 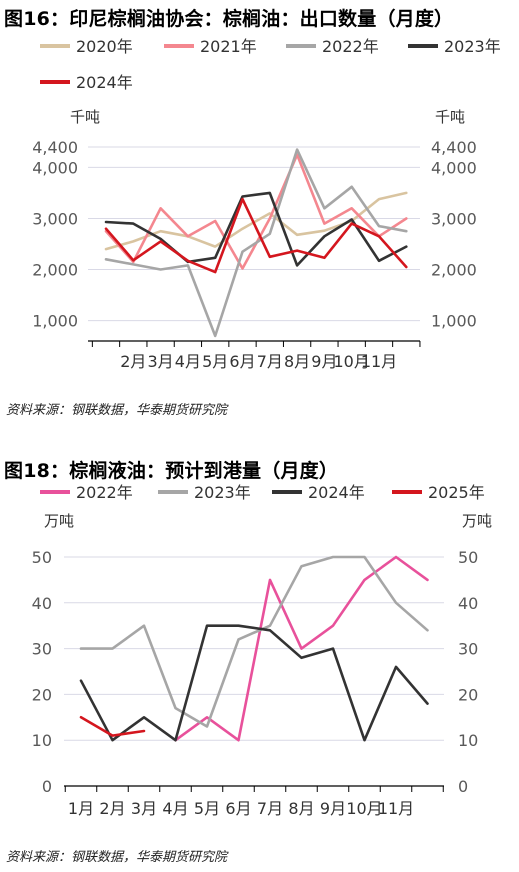 What do you see at coordinates (59, 521) in the screenshot?
I see `y-axis-unit-left: 万吨` at bounding box center [59, 521].